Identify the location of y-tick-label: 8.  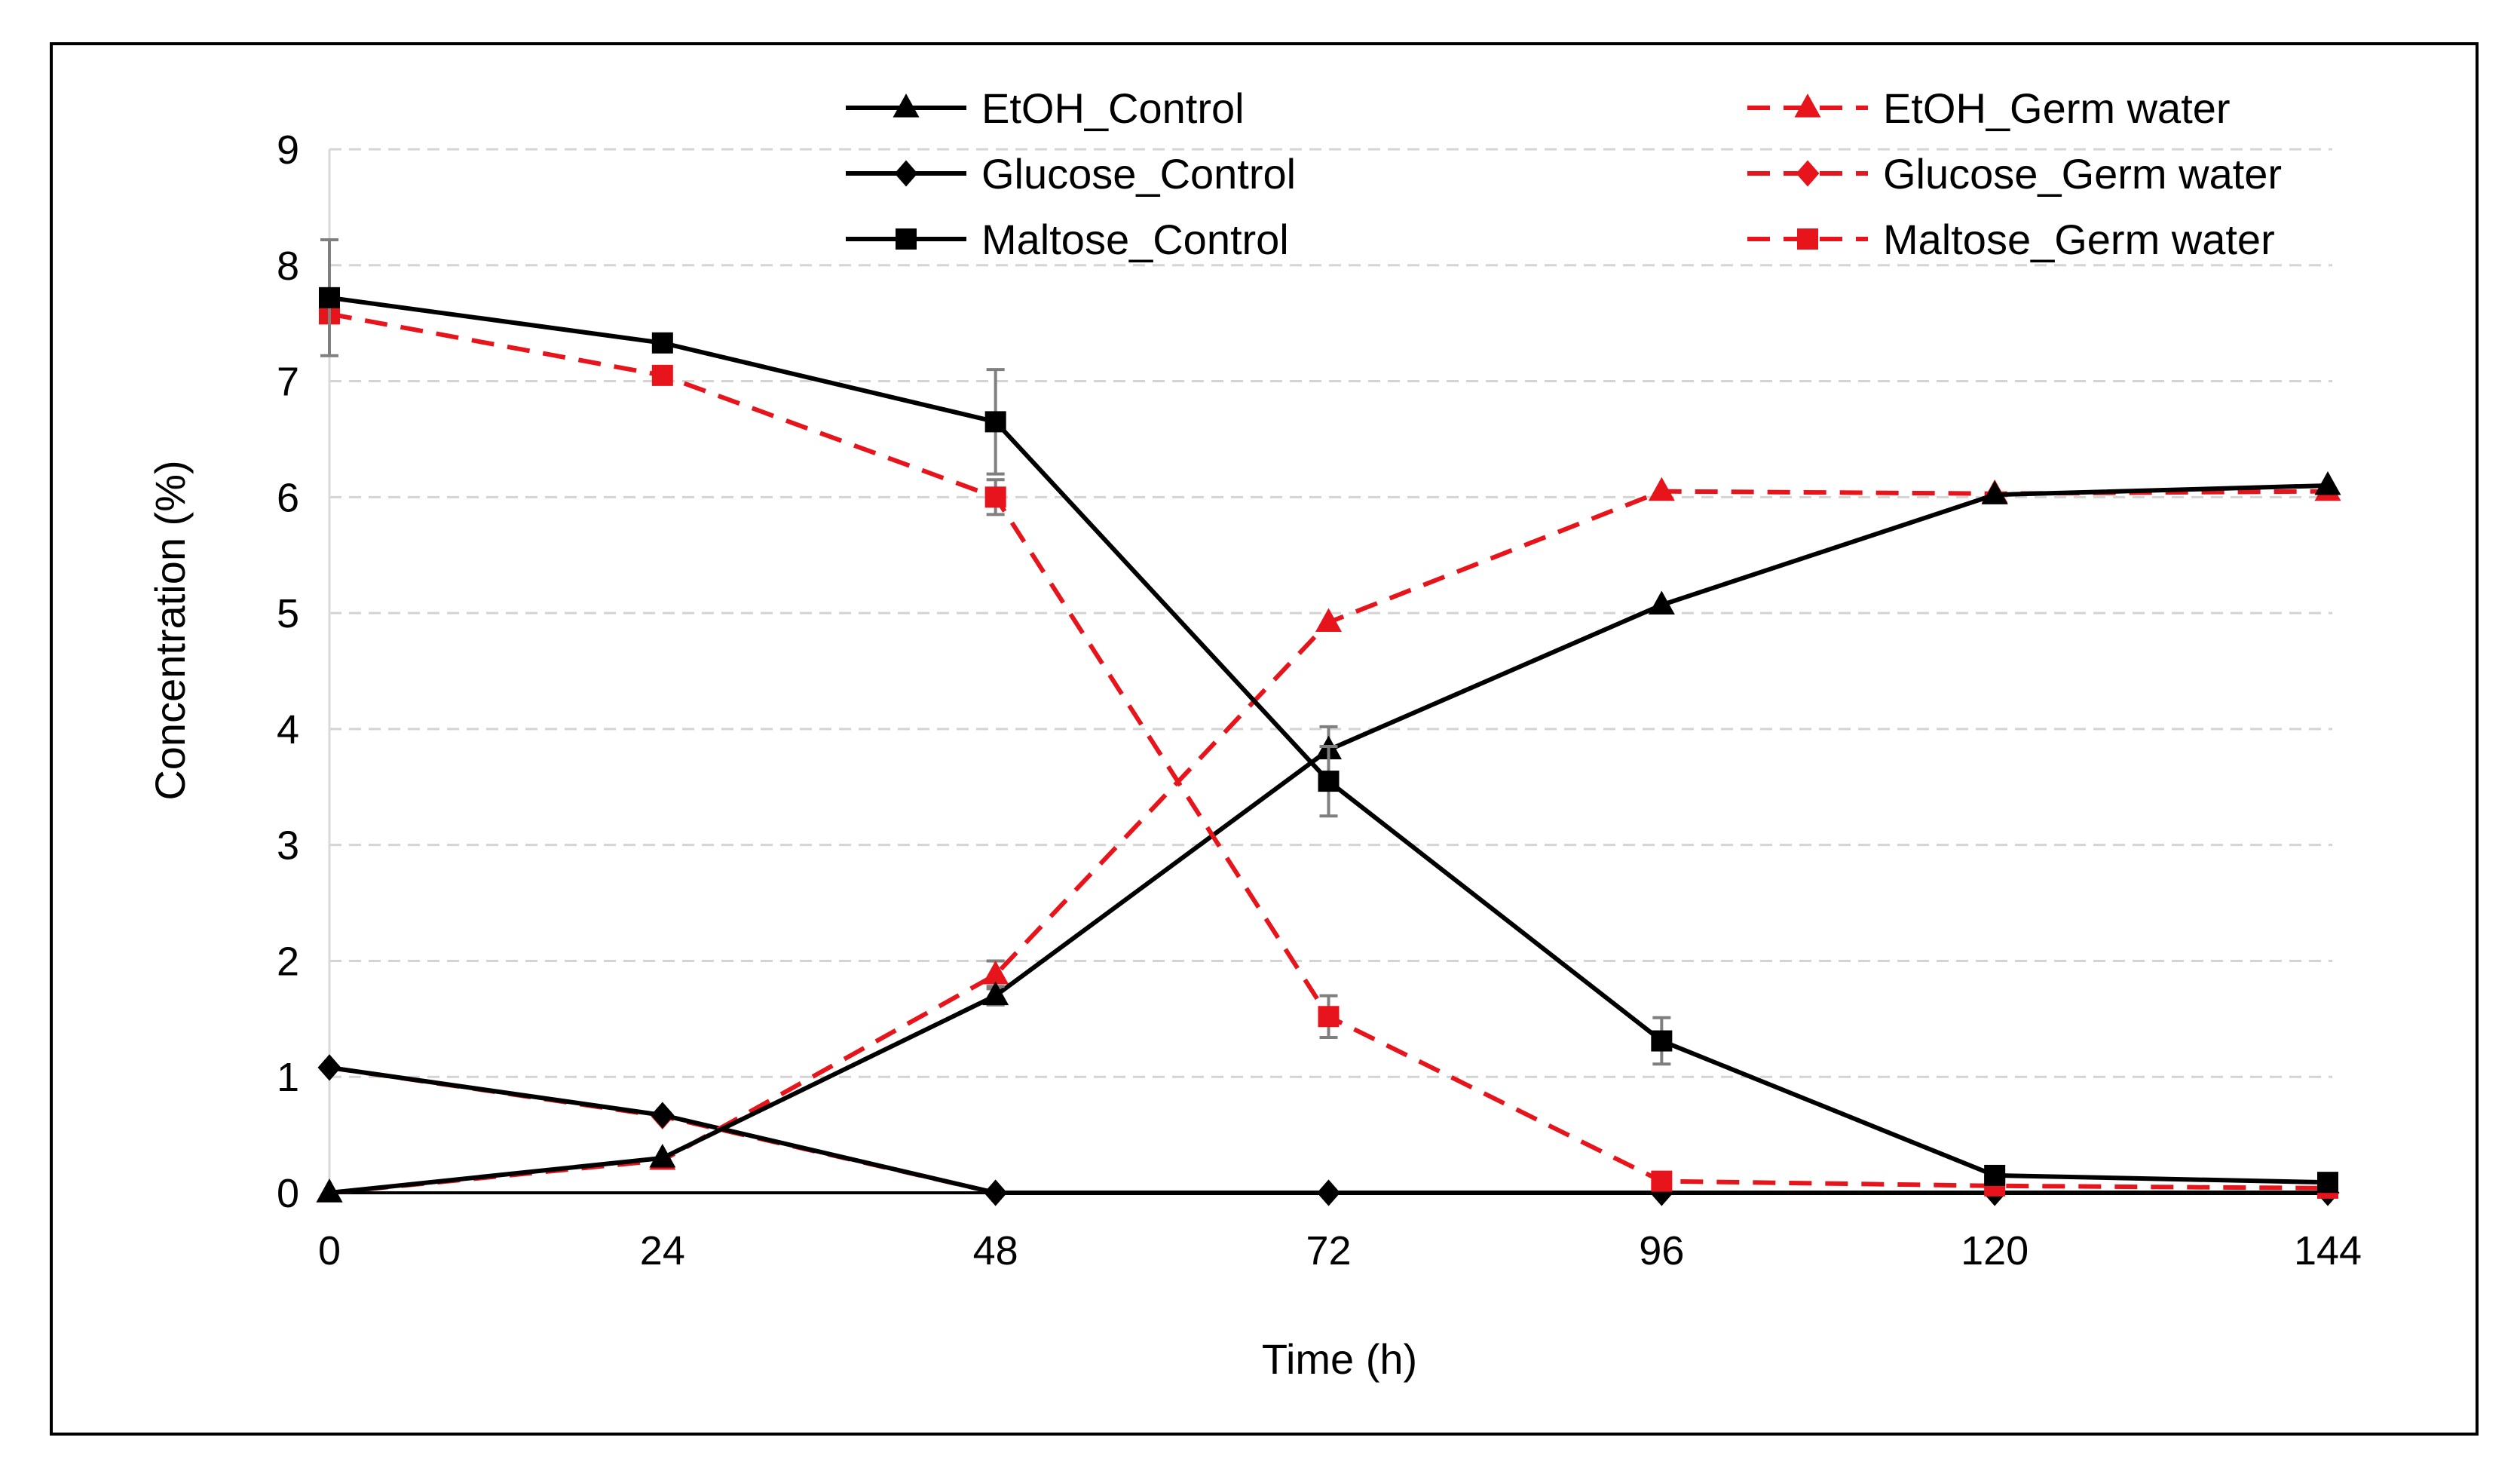
(288, 266).